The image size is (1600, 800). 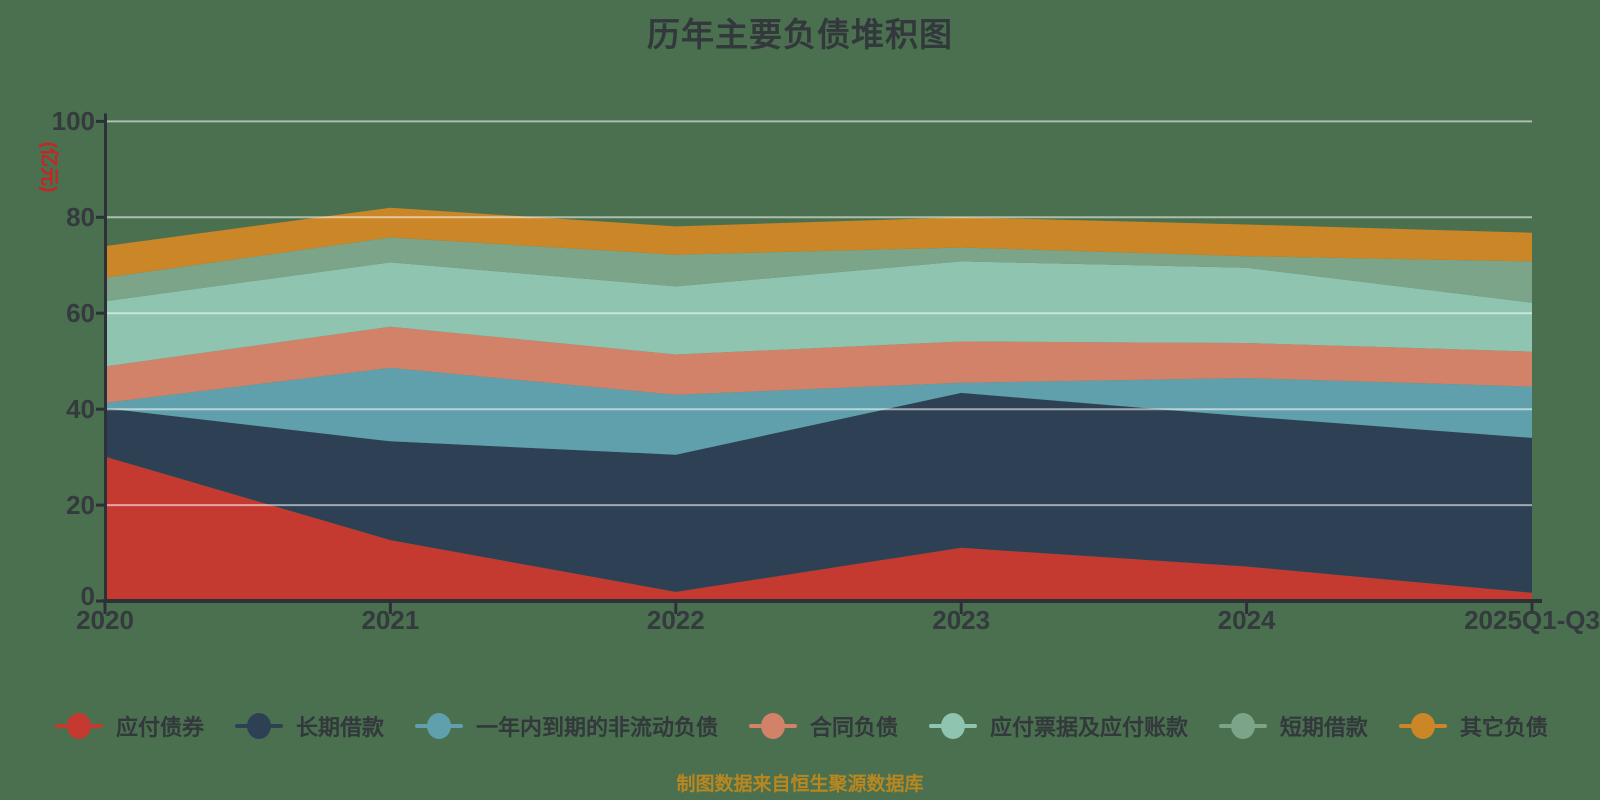 What do you see at coordinates (73, 121) in the screenshot?
I see `y-axis-tick-label: 100` at bounding box center [73, 121].